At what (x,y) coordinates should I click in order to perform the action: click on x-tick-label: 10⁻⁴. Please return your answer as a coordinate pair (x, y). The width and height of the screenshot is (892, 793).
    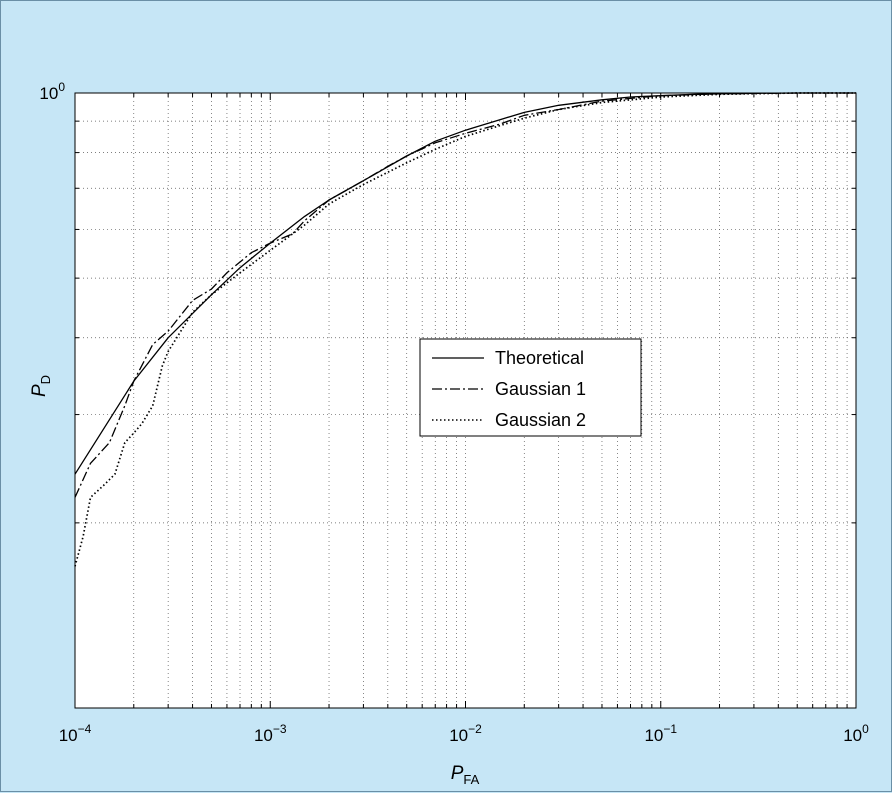
    Looking at the image, I should click on (75, 733).